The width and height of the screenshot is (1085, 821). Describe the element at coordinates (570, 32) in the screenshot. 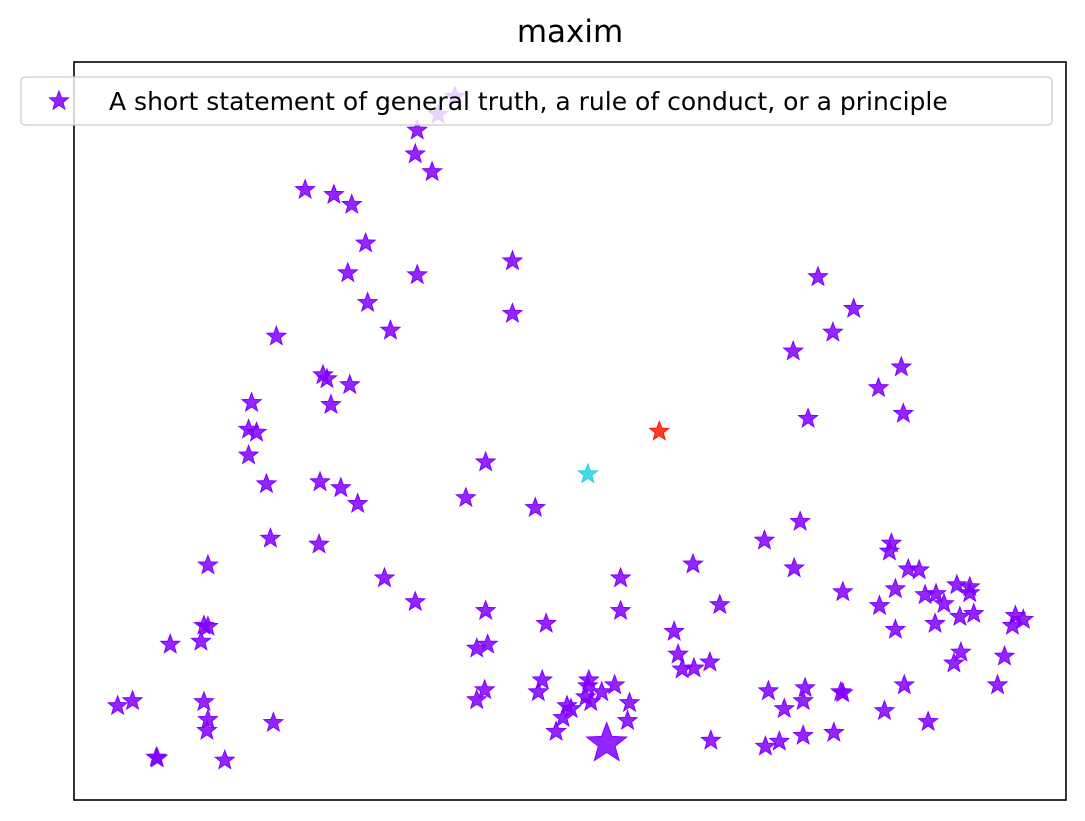

I see `chart-title: maxim` at that location.